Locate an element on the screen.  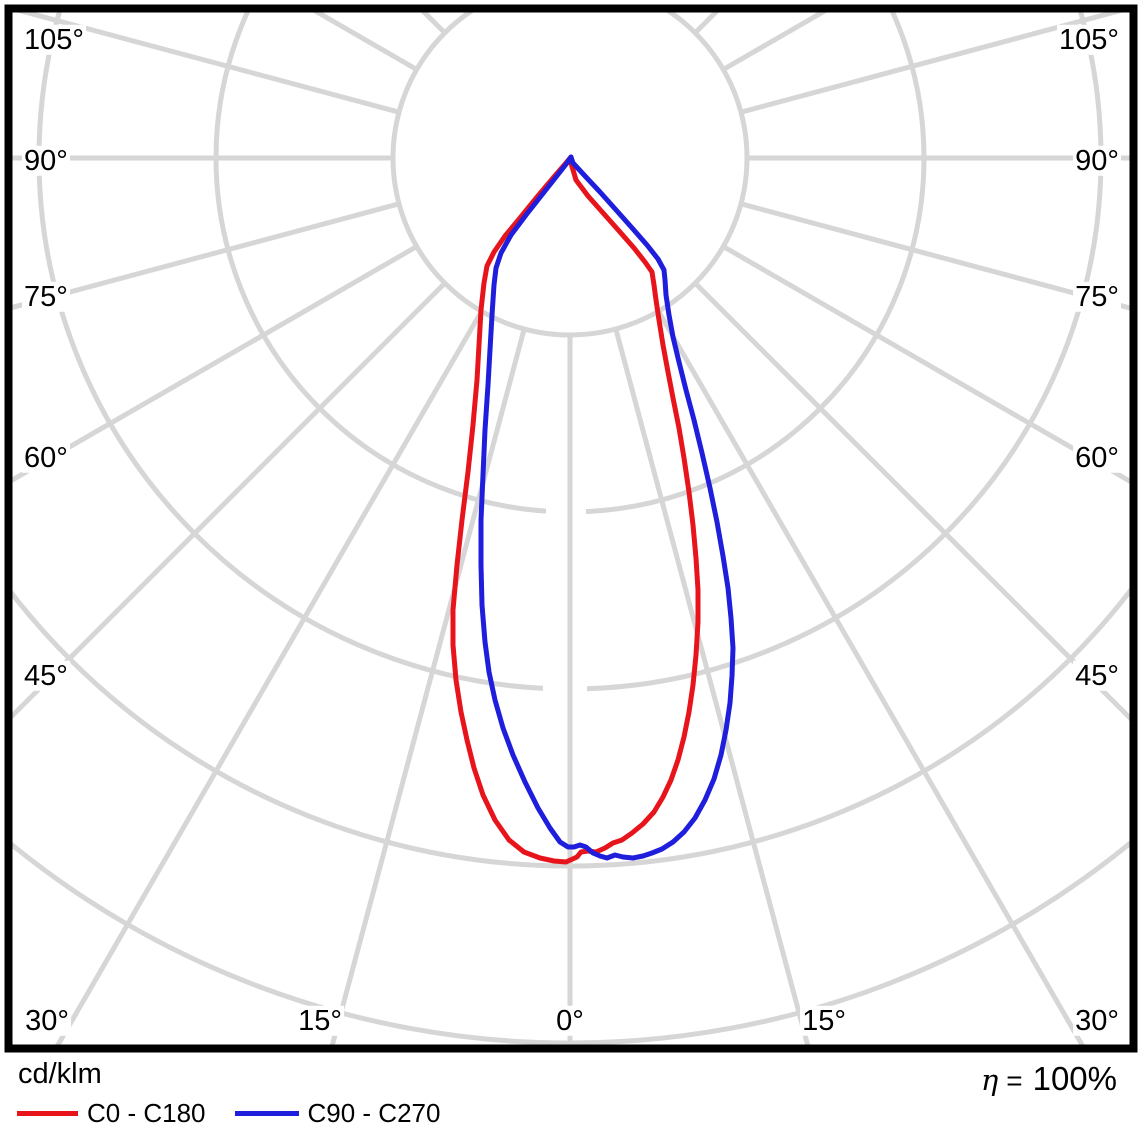
legend-swatch-c0-c180 is located at coordinates (47, 1113).